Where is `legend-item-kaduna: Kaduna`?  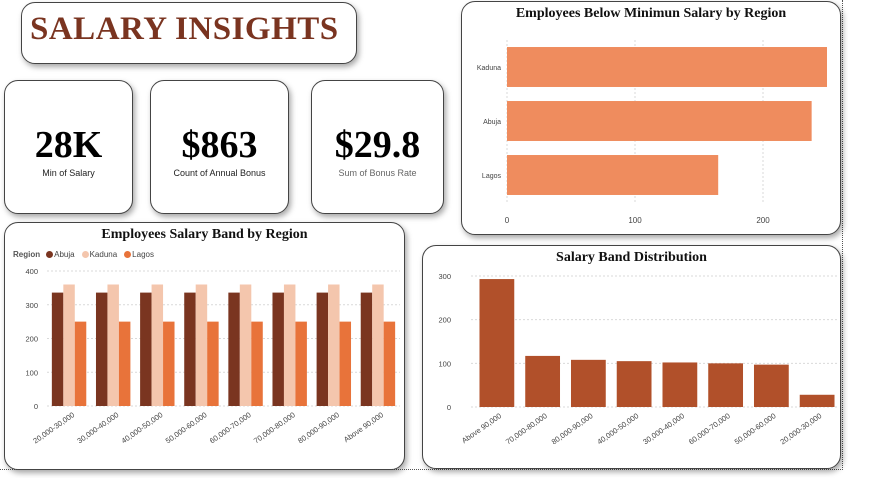 legend-item-kaduna: Kaduna is located at coordinates (99, 254).